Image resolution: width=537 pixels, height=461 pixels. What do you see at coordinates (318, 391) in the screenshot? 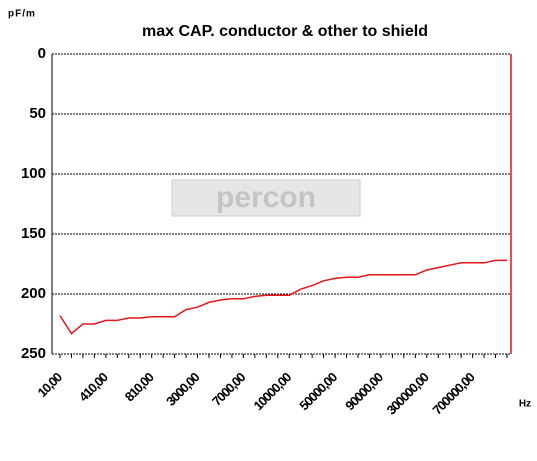
I see `x-tick-label: 50000,00` at bounding box center [318, 391].